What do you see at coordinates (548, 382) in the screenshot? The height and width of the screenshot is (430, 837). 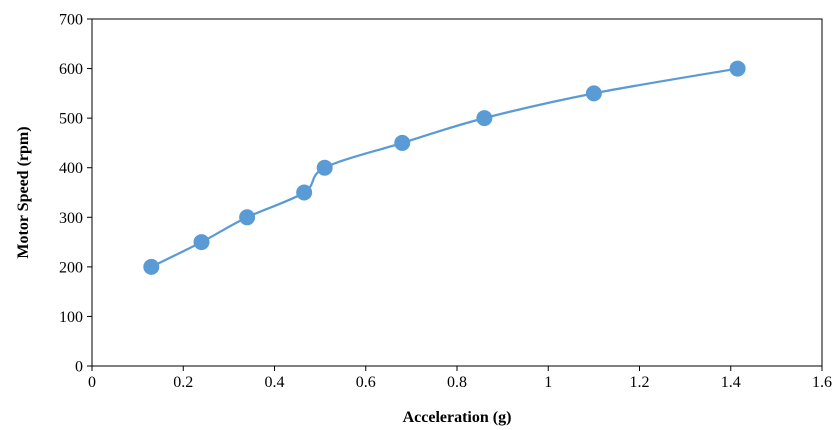 I see `x-tick-label: 1` at bounding box center [548, 382].